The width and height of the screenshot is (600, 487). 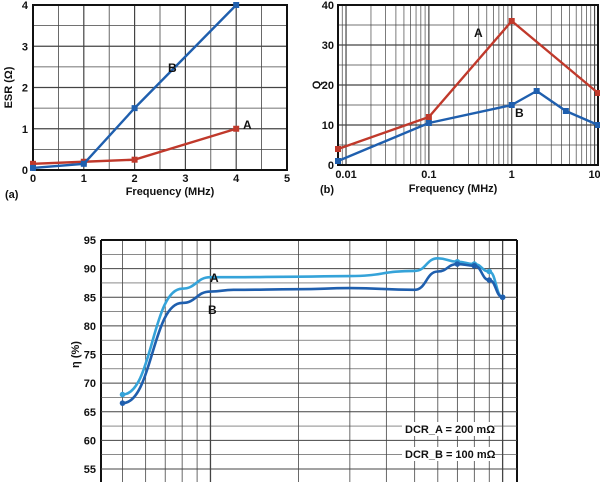 What do you see at coordinates (185, 179) in the screenshot?
I see `x-tick-label-a: 3` at bounding box center [185, 179].